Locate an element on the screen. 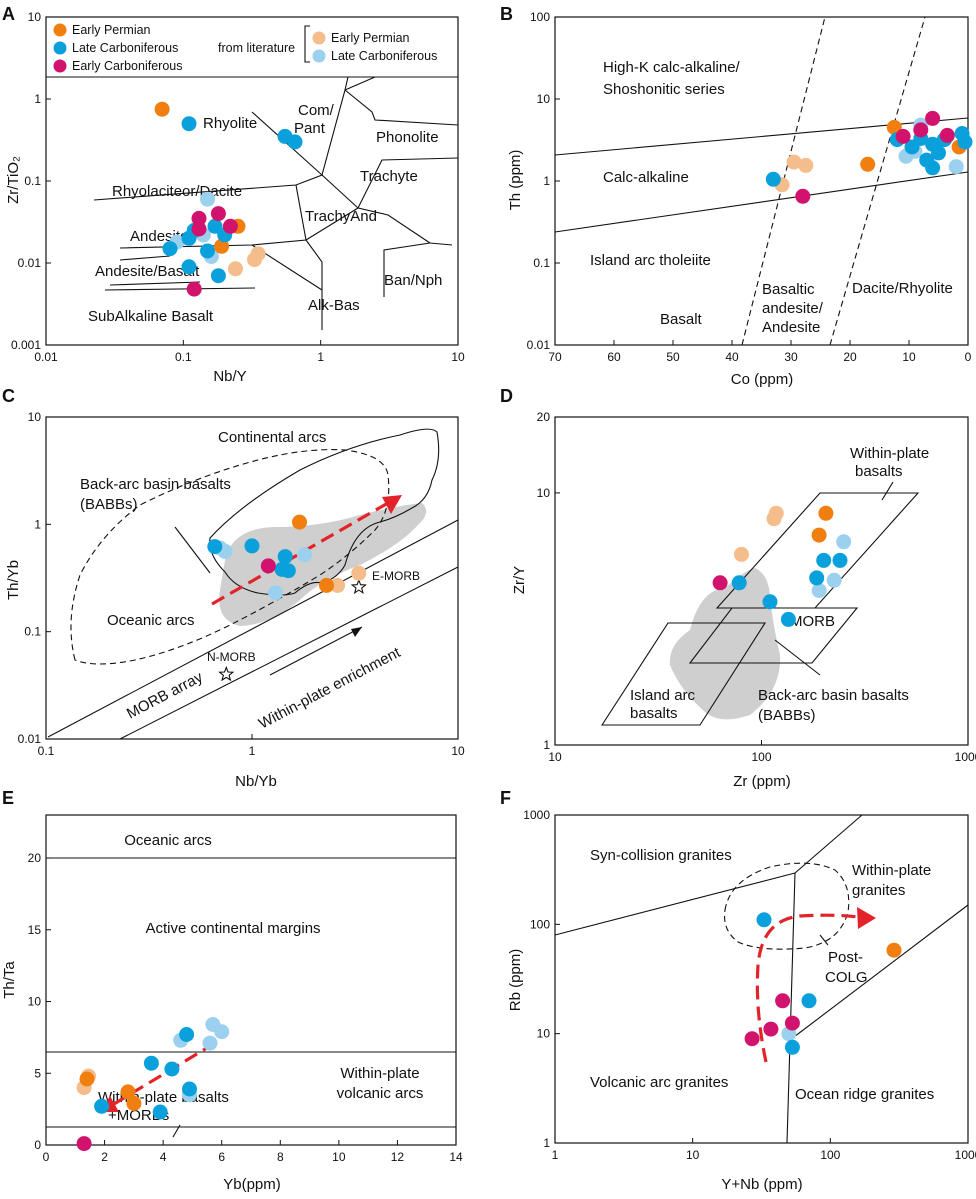  legend-early-permian-marker is located at coordinates (60, 30).